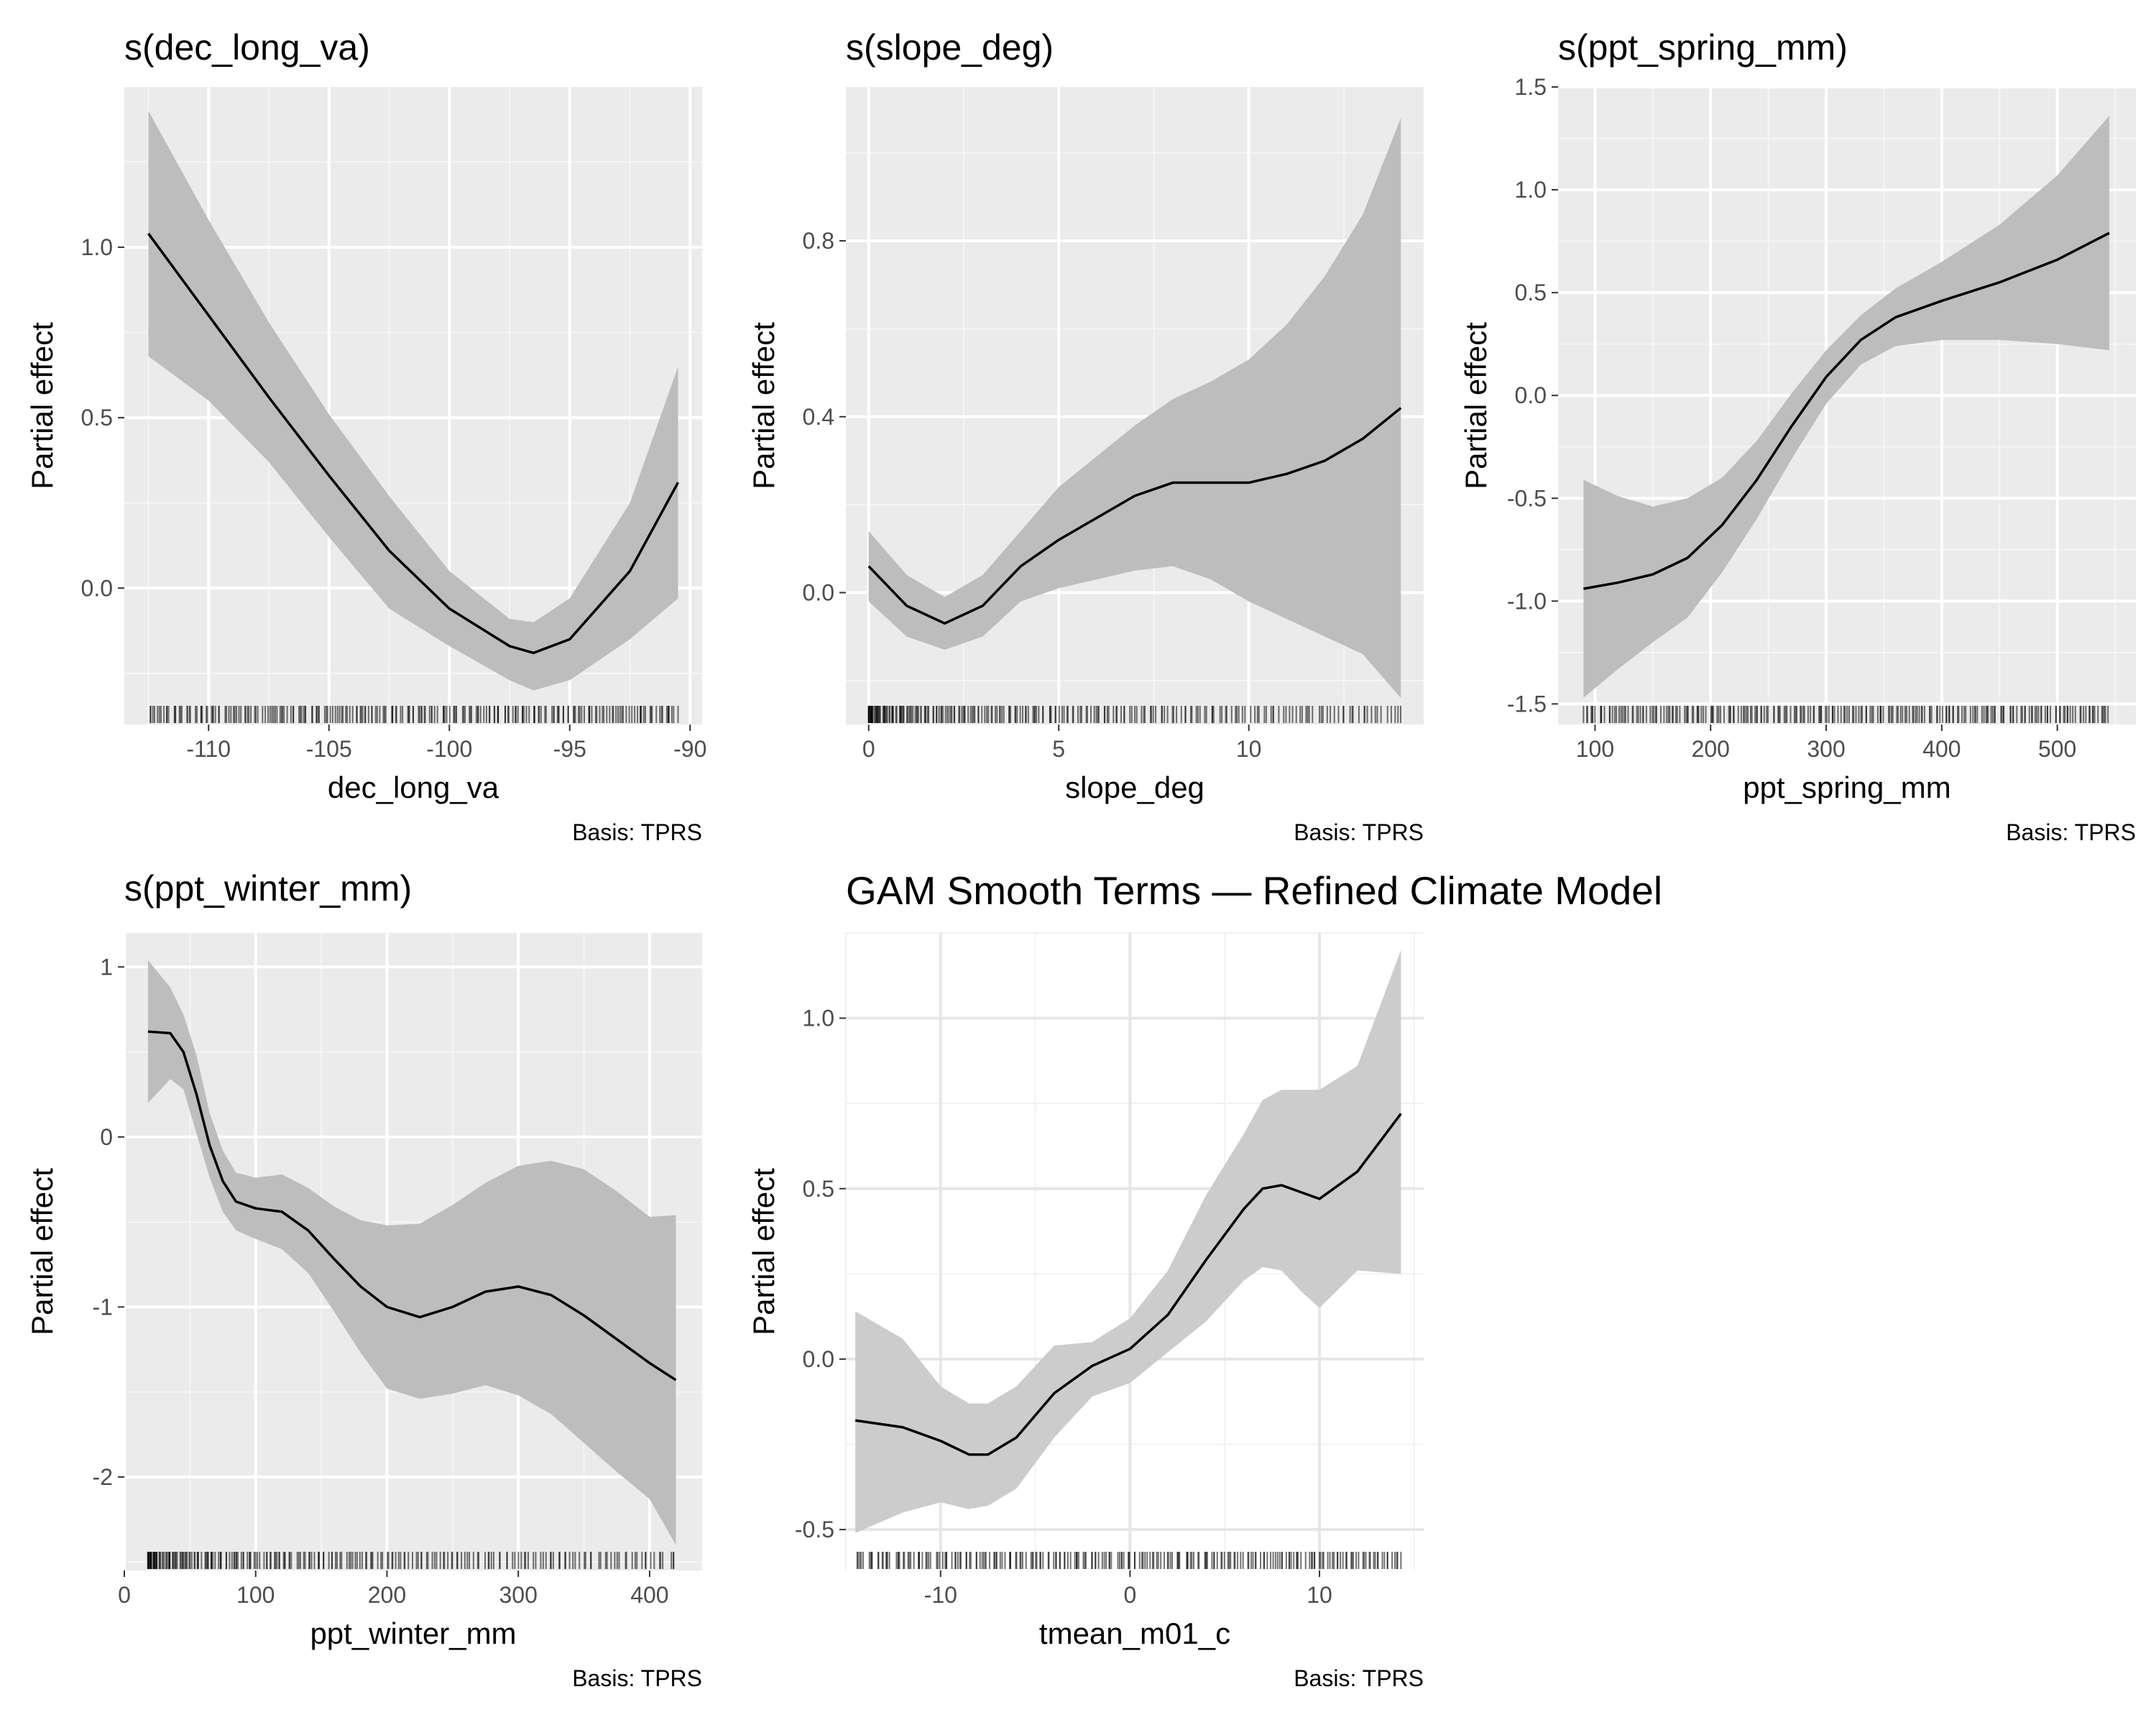 This screenshot has height=1725, width=2156. Describe the element at coordinates (1058, 749) in the screenshot. I see `x-tick-label: 5` at that location.